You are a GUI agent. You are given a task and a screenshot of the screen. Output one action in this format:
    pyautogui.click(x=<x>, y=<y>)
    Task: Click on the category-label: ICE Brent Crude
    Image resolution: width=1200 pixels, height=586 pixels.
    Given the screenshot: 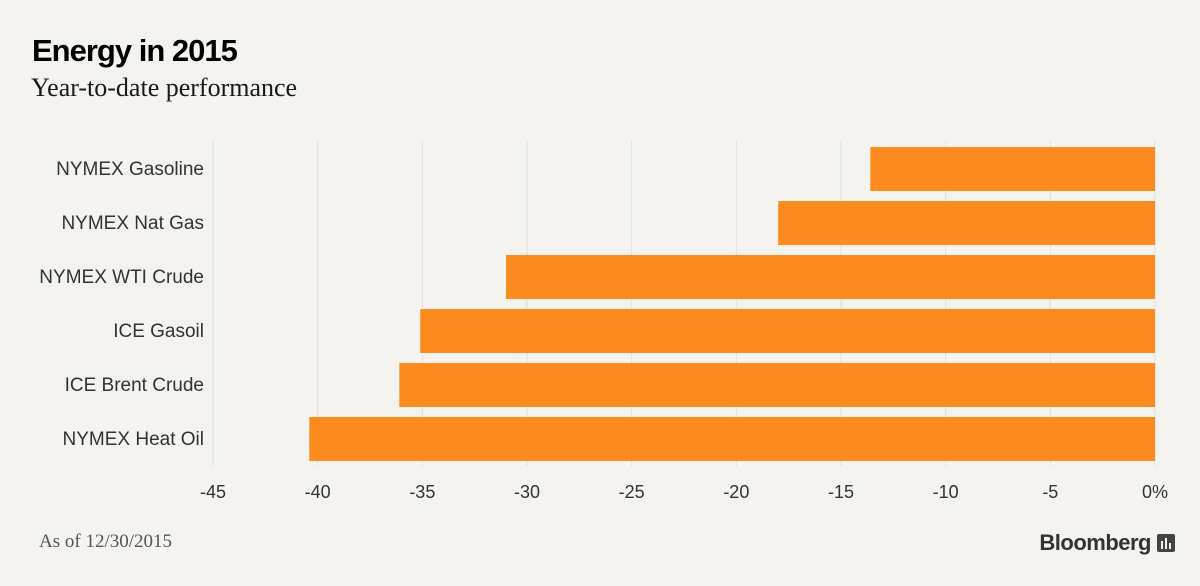 What is the action you would take?
    pyautogui.click(x=134, y=385)
    